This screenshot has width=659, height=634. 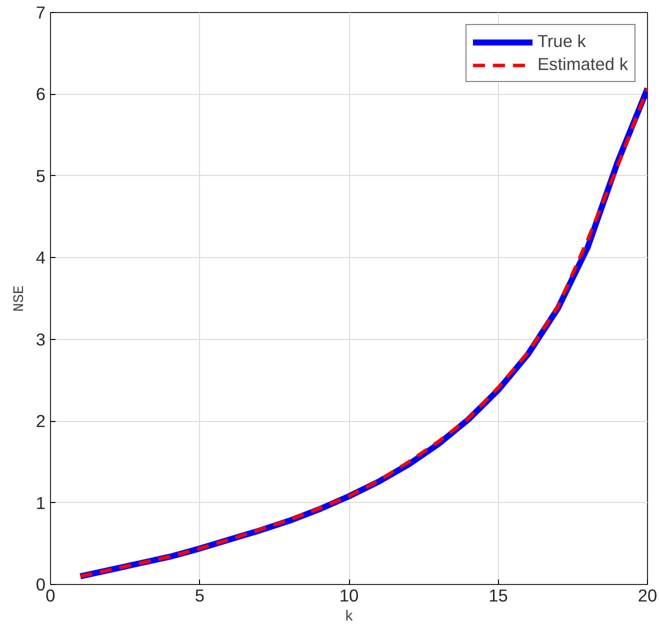 What do you see at coordinates (41, 94) in the screenshot?
I see `y-tick-label: 6` at bounding box center [41, 94].